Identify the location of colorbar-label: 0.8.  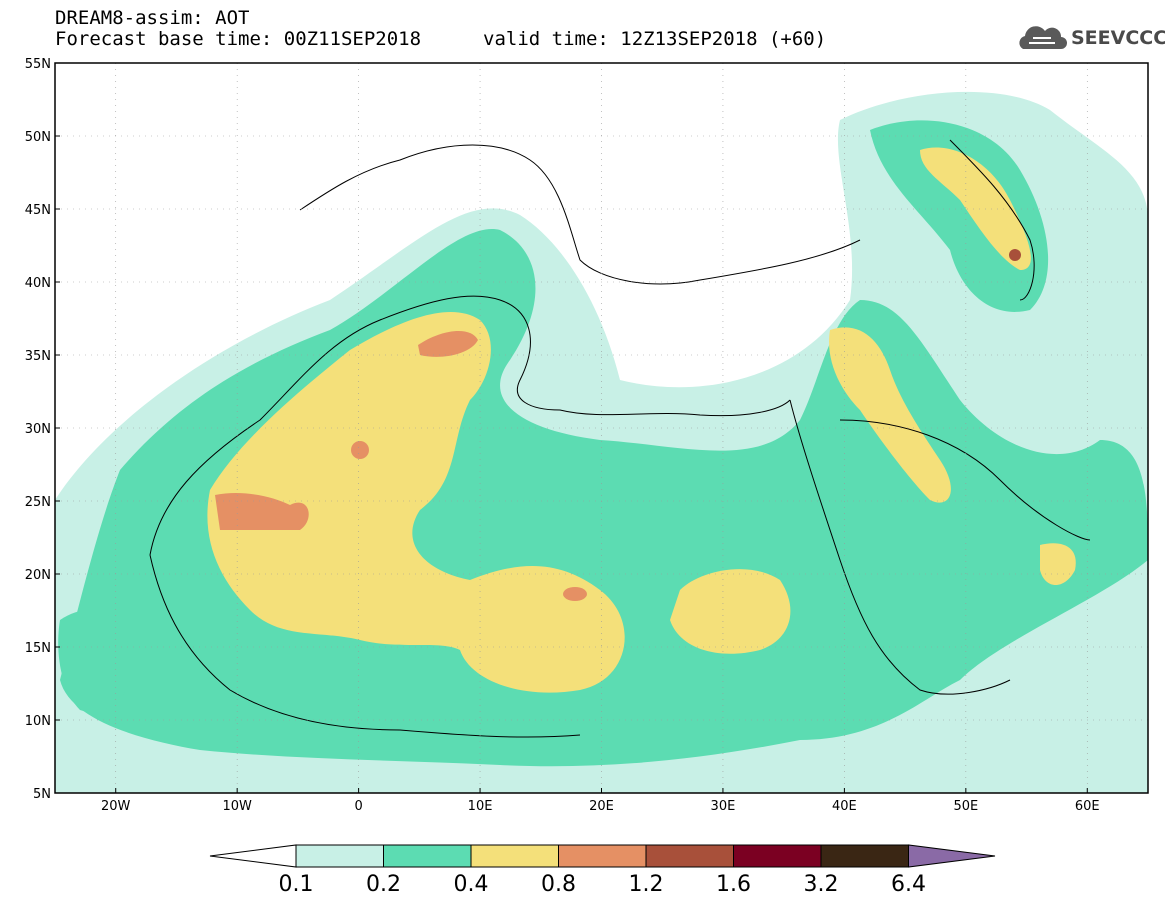
(558, 884).